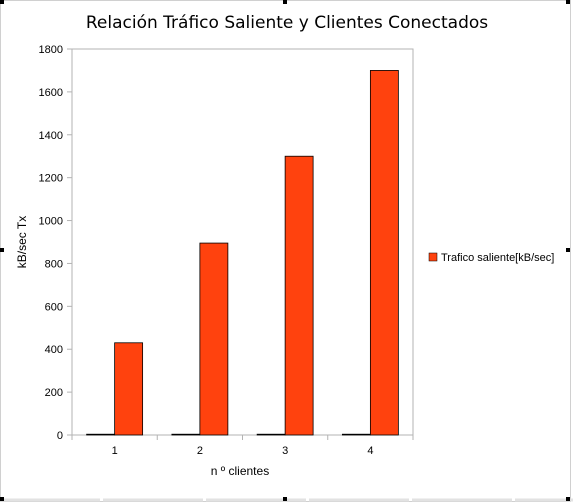  What do you see at coordinates (22, 242) in the screenshot?
I see `y-axis-title: kB/sec Tx` at bounding box center [22, 242].